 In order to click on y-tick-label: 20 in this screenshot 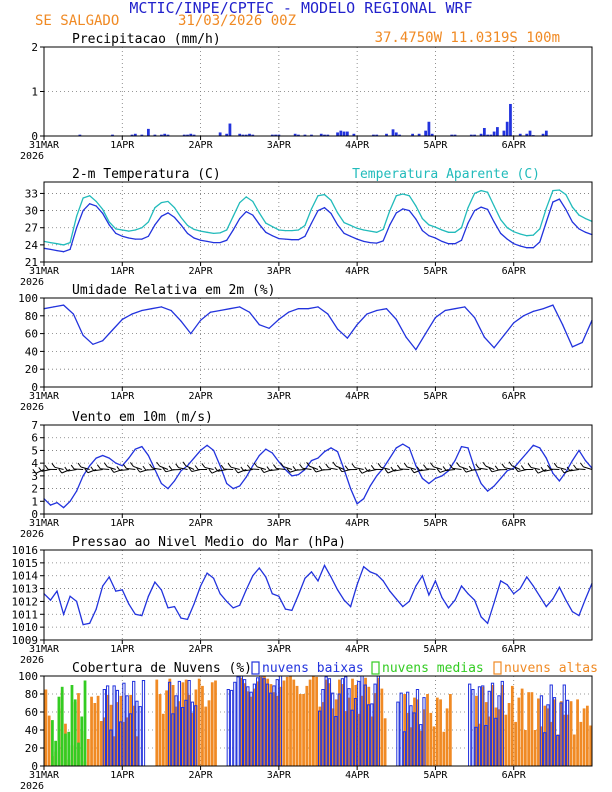, I will do `click(31, 369)`.